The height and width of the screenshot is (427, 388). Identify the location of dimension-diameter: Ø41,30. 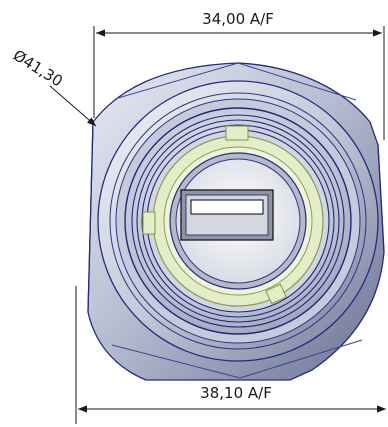
(53, 86).